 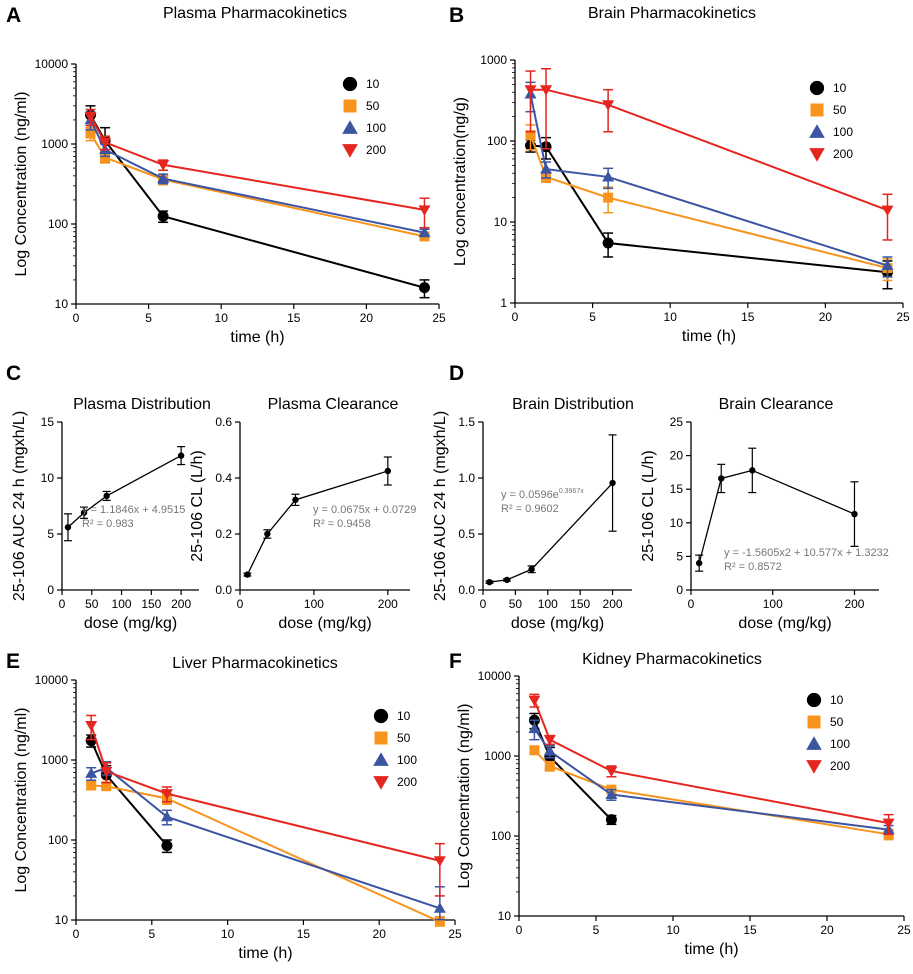 What do you see at coordinates (108, 524) in the screenshot?
I see `trend-r2: R² = 0.983` at bounding box center [108, 524].